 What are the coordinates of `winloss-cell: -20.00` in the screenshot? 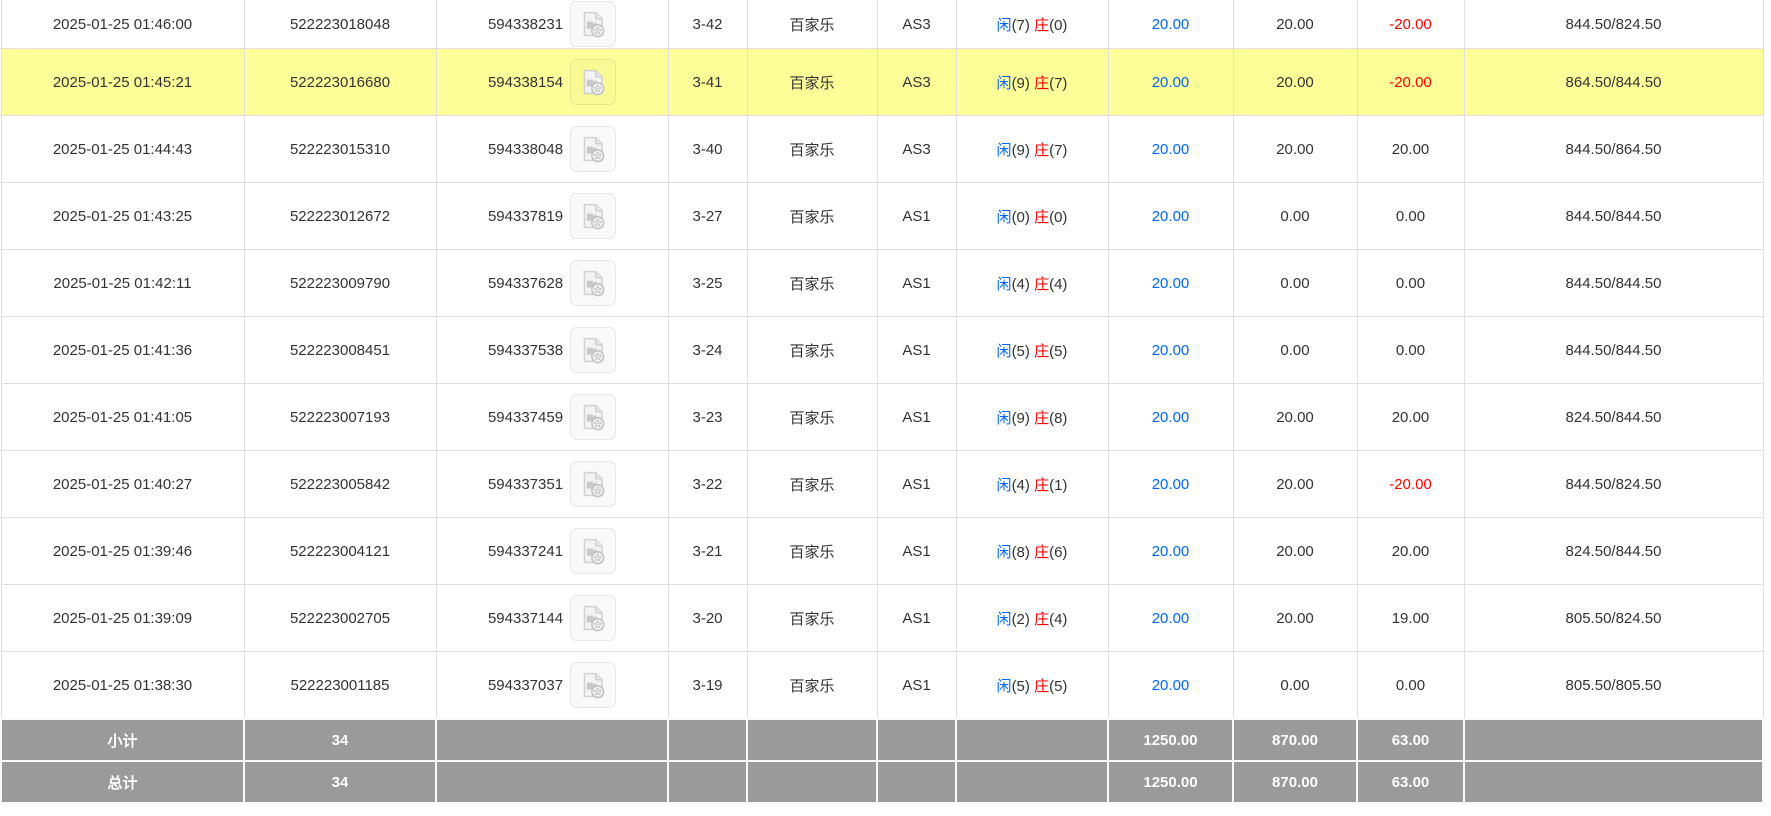 It's located at (1410, 484).